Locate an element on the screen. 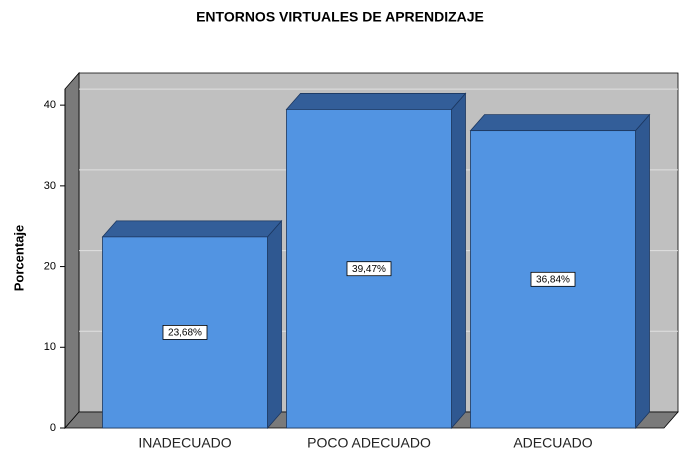 The width and height of the screenshot is (679, 457). x-tick-label: INADECUADO is located at coordinates (184, 443).